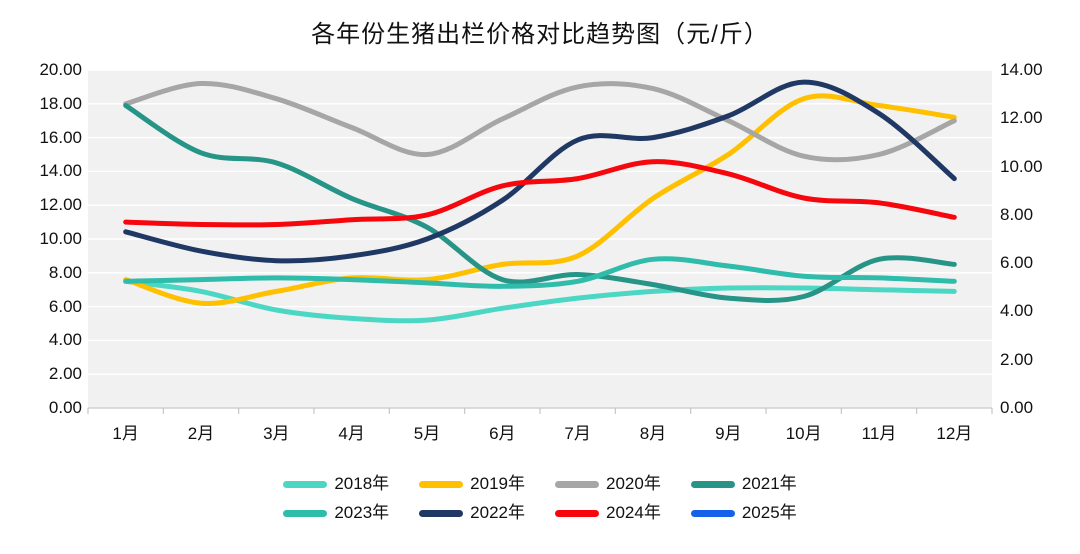  Describe the element at coordinates (769, 483) in the screenshot. I see `legend-label: 2021年` at that location.